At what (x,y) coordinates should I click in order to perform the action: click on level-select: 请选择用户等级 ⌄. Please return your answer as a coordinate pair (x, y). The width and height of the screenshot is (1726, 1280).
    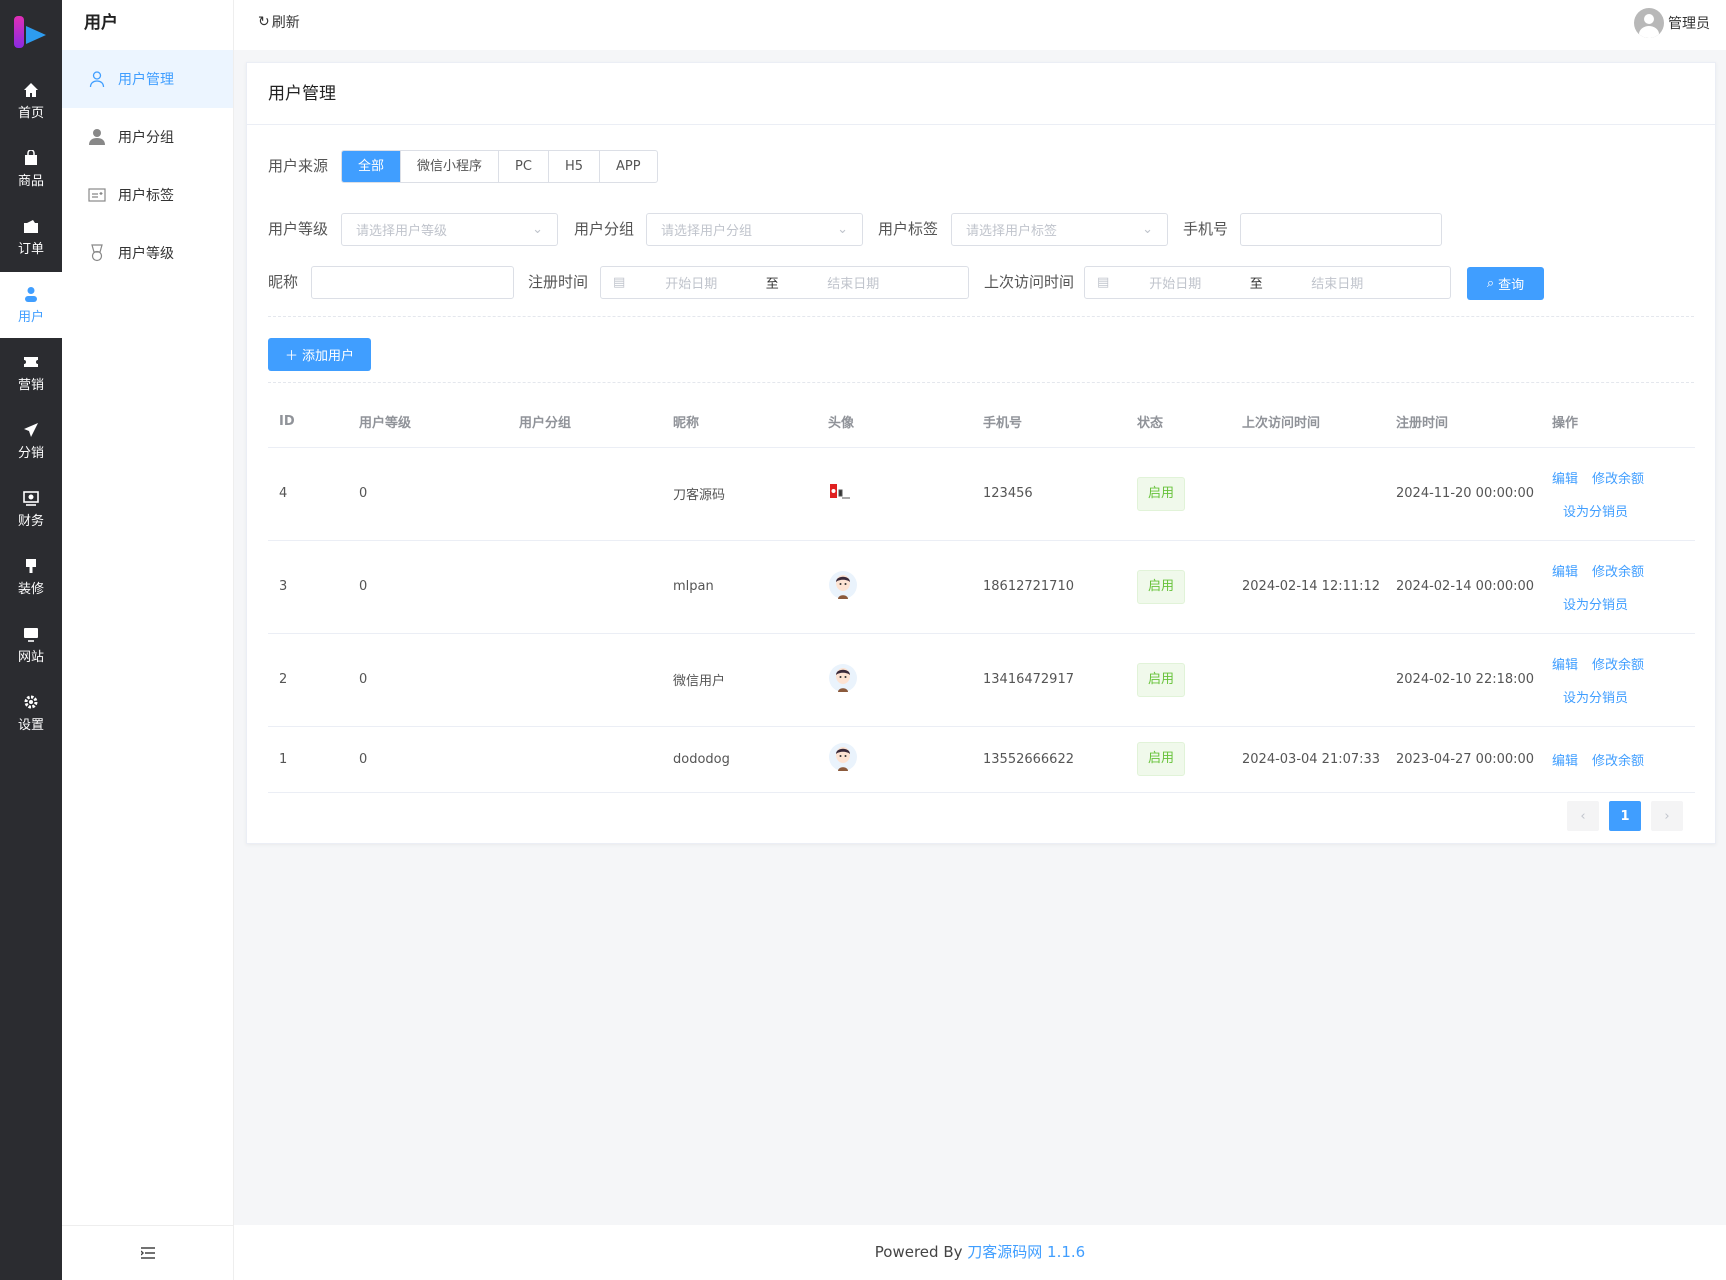
    Looking at the image, I should click on (449, 229).